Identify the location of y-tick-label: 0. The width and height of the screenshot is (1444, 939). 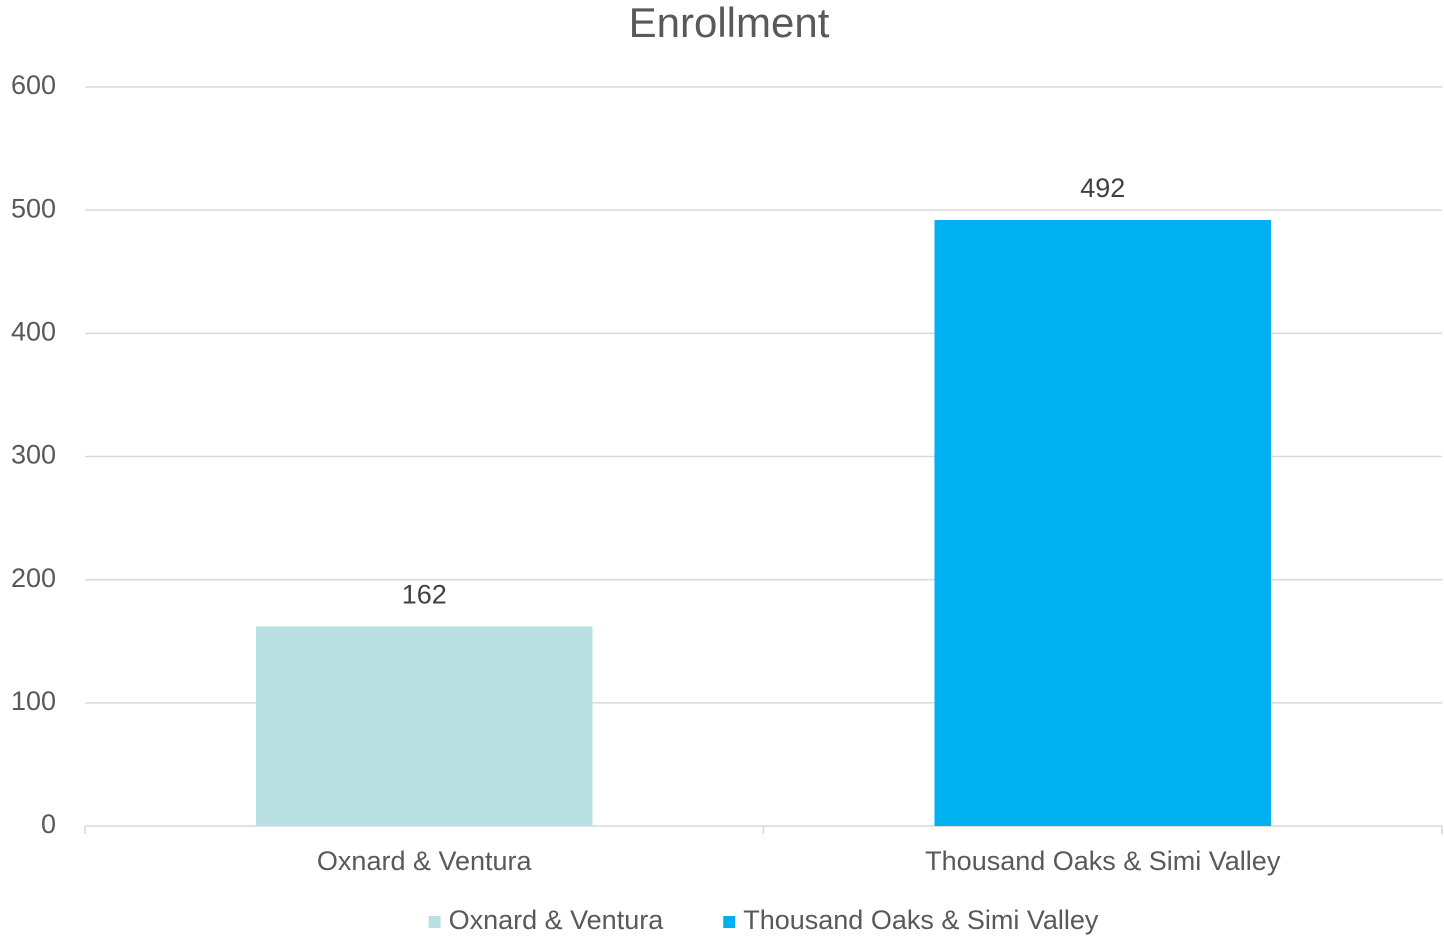
(48, 824).